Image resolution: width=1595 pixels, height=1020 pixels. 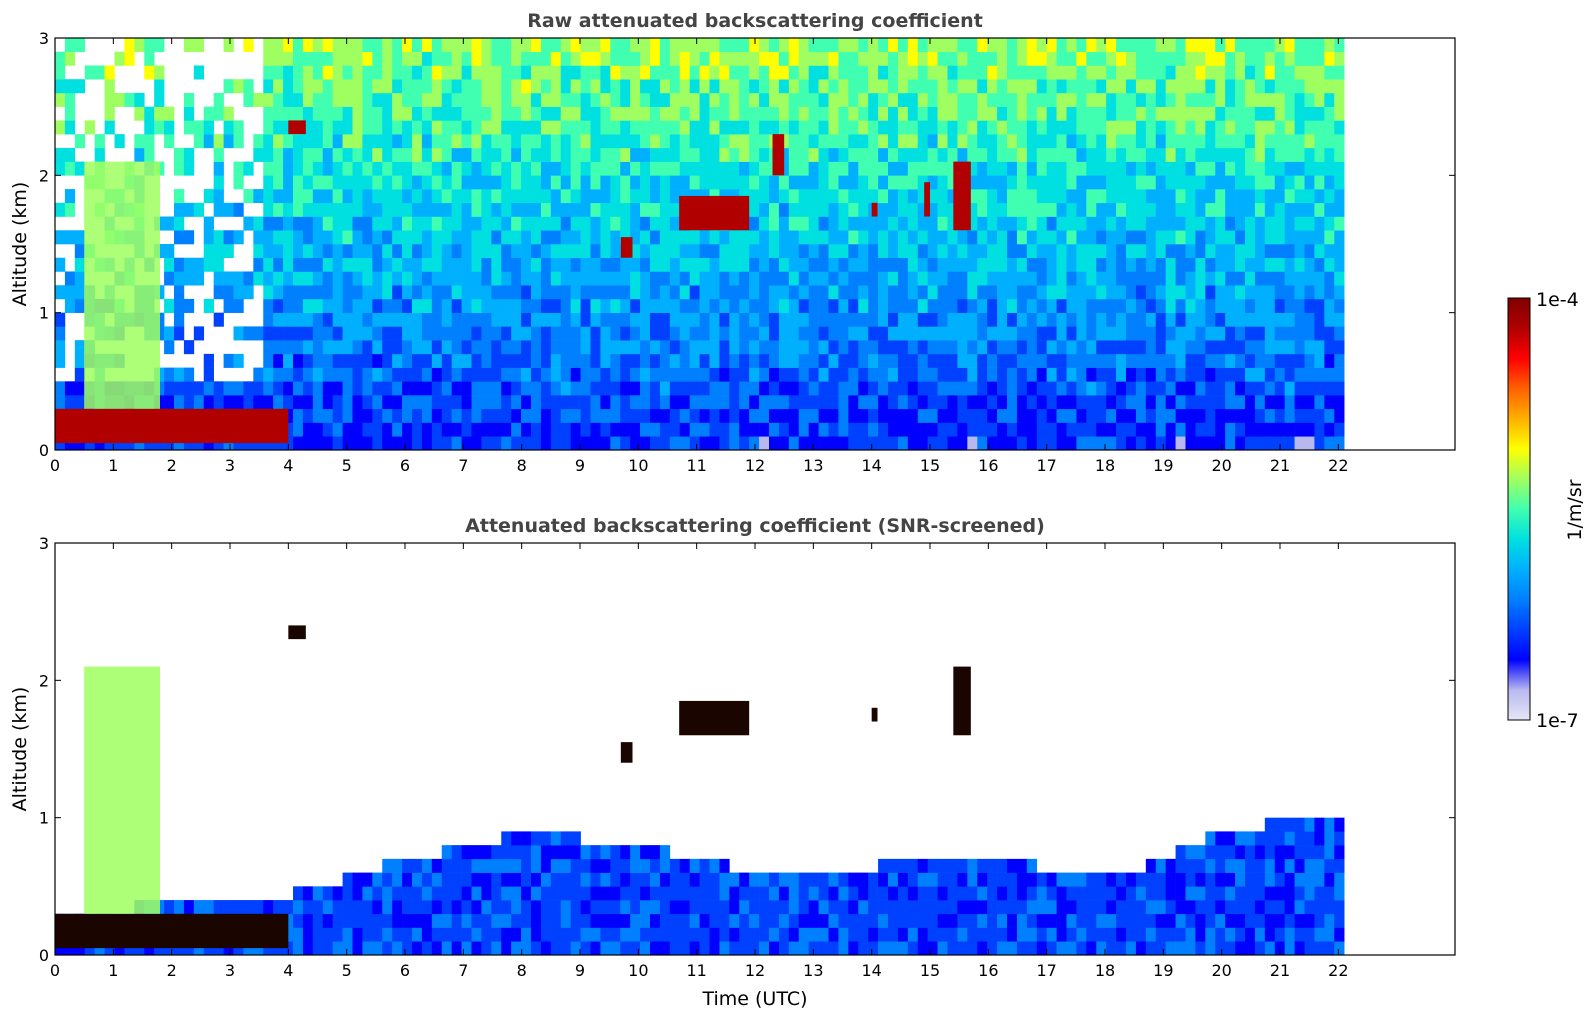 What do you see at coordinates (930, 970) in the screenshot?
I see `x-tick-label: 15` at bounding box center [930, 970].